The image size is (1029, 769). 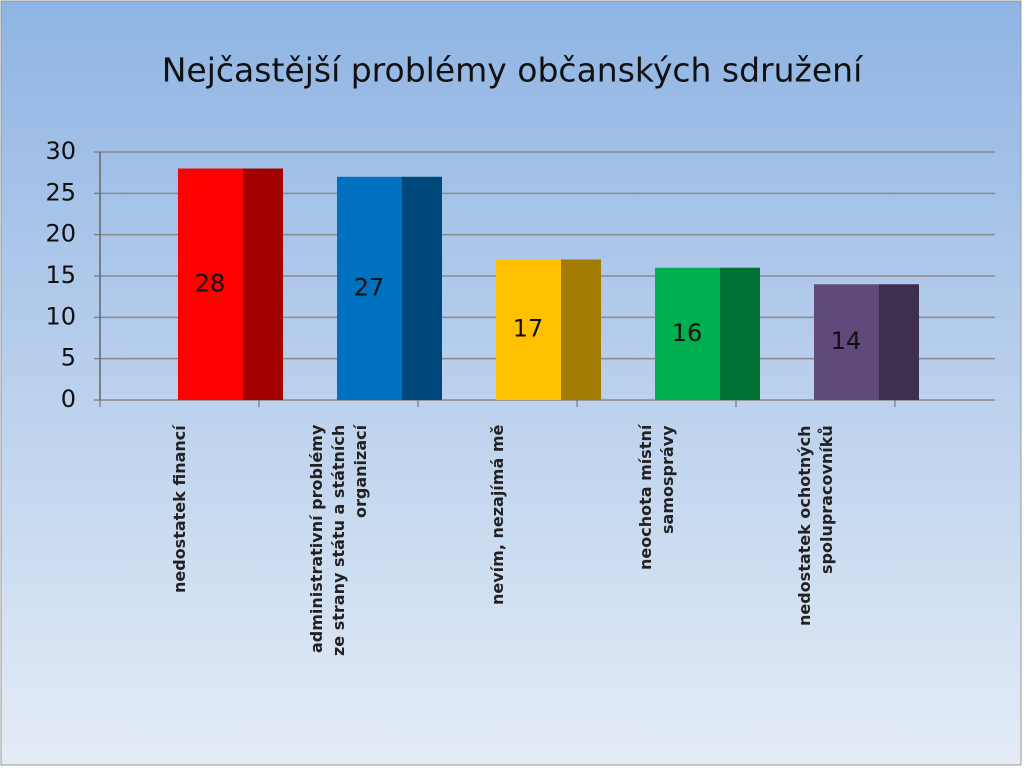 I want to click on value-label: 16, so click(x=687, y=333).